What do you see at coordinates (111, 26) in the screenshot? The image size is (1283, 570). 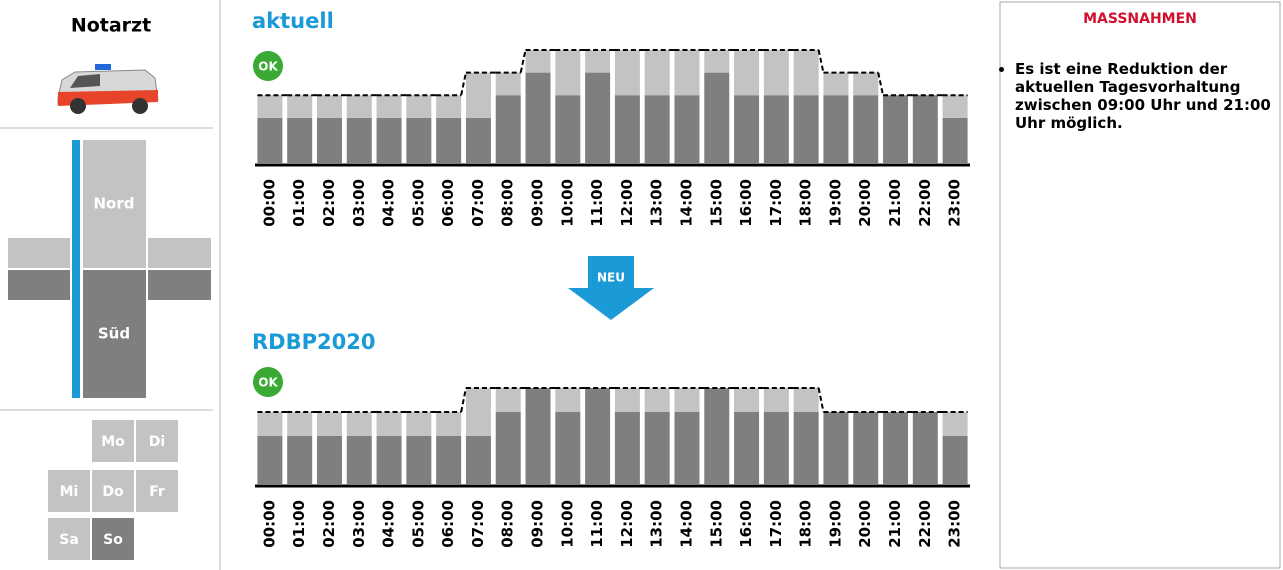 I see `sidebar-title: Notarzt` at bounding box center [111, 26].